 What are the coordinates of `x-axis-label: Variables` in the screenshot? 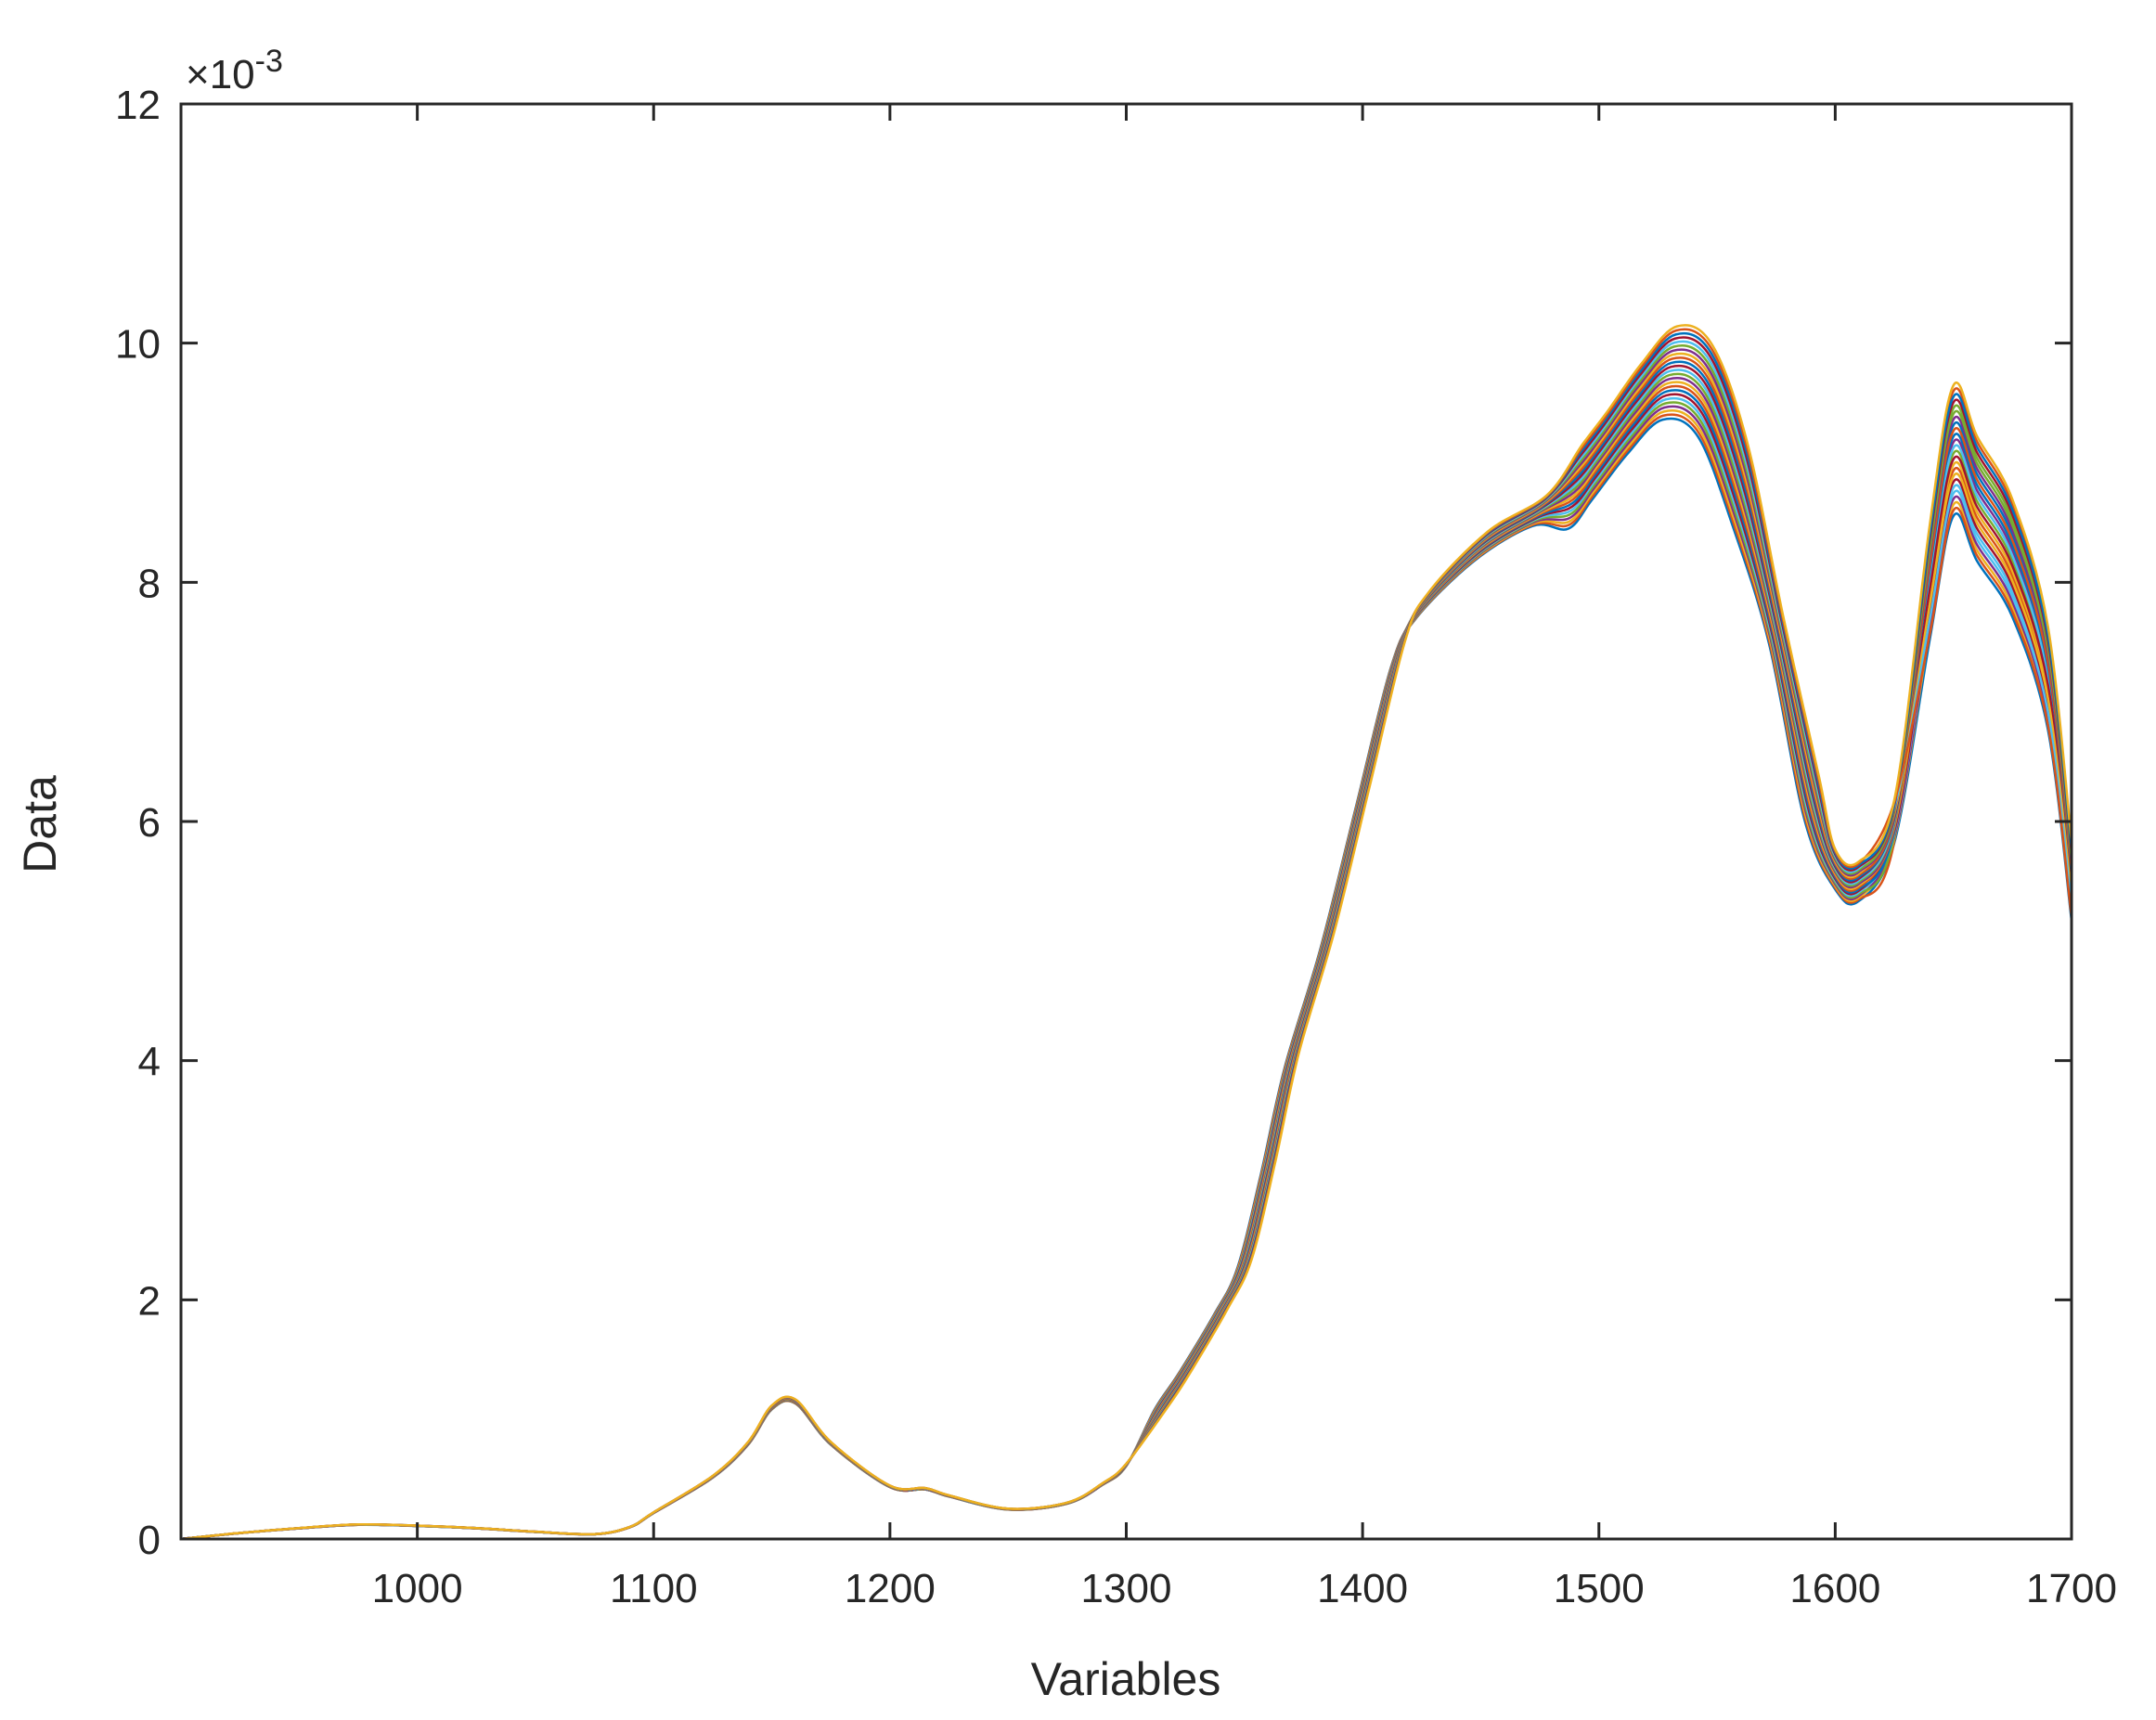 It's located at (1126, 1679).